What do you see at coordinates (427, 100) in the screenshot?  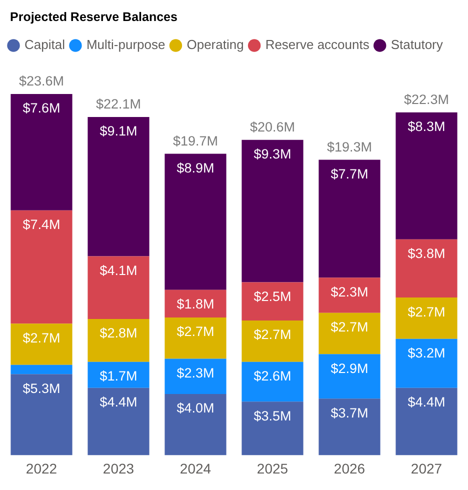 I see `total-label: $22.3M` at bounding box center [427, 100].